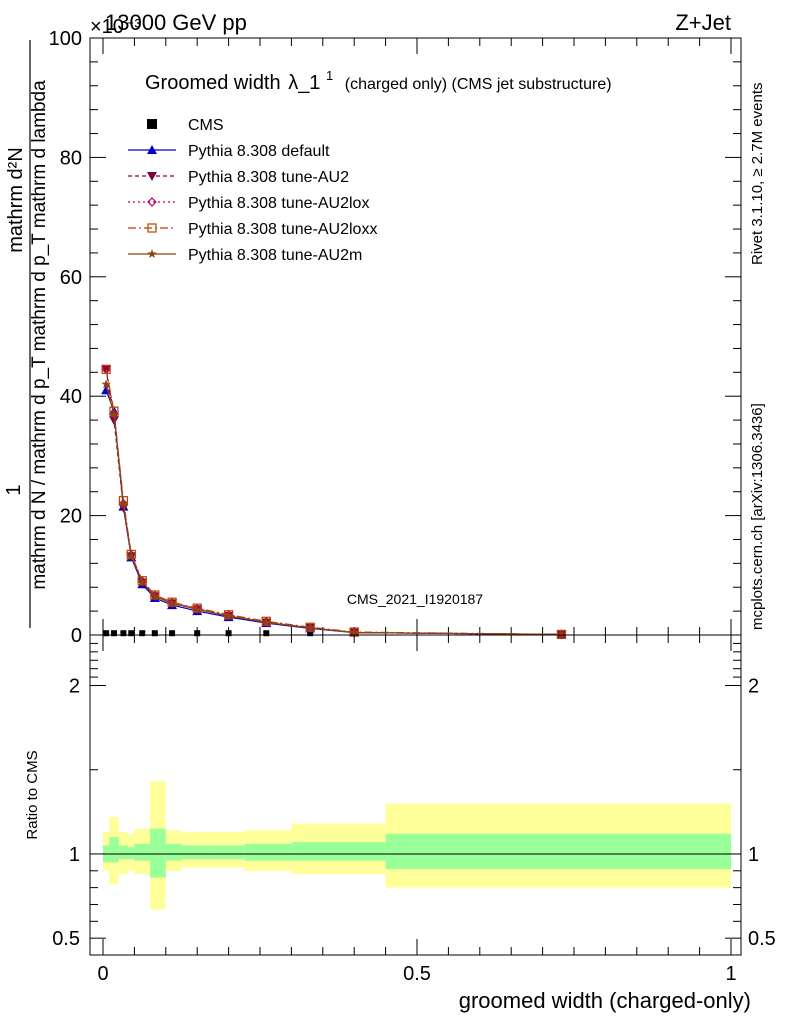 This screenshot has height=1024, width=786. Describe the element at coordinates (304, 83) in the screenshot. I see `plot-title-symbol: λ_1` at that location.